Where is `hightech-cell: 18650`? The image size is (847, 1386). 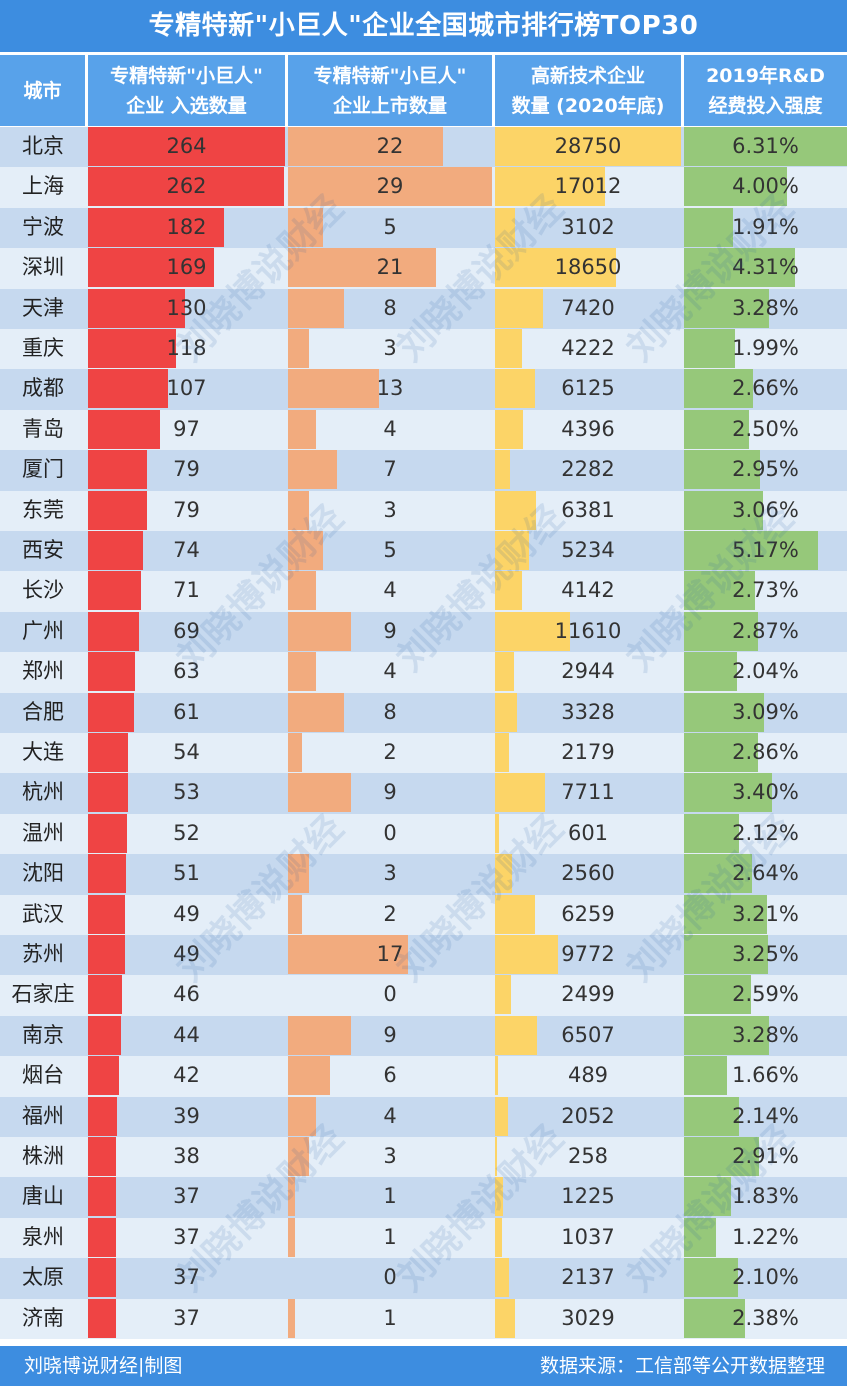 hightech-cell: 18650 is located at coordinates (588, 268).